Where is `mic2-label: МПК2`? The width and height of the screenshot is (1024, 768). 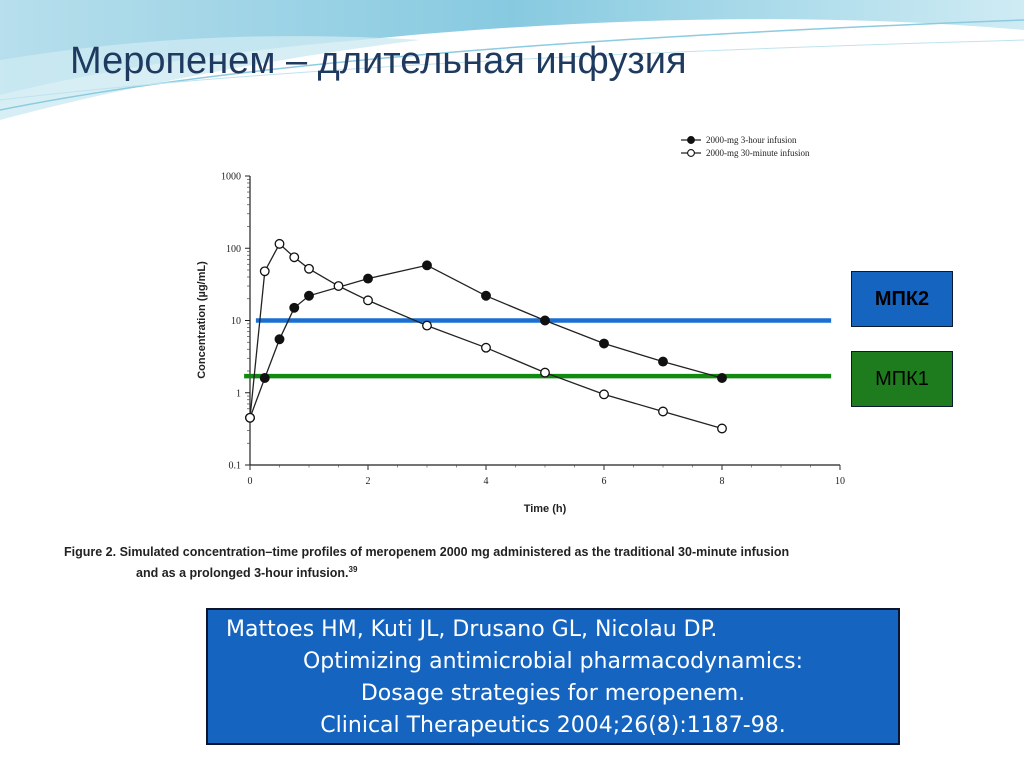
mic2-label: МПК2 is located at coordinates (902, 299).